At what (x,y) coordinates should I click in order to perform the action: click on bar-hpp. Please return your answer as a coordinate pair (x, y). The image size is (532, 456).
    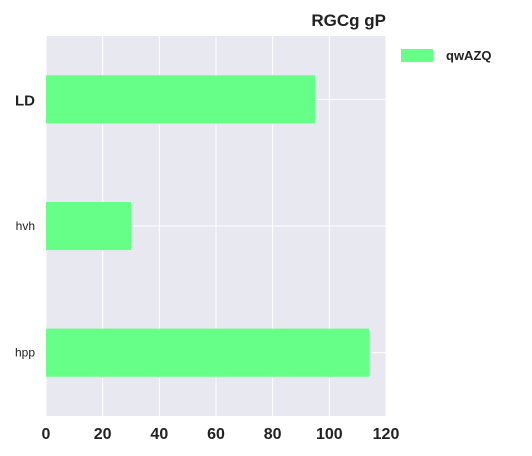
    Looking at the image, I should click on (207, 352).